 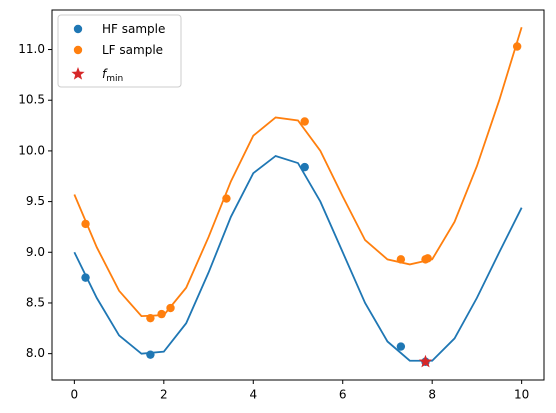 What do you see at coordinates (35, 201) in the screenshot?
I see `y-tick-label: 9.5` at bounding box center [35, 201].